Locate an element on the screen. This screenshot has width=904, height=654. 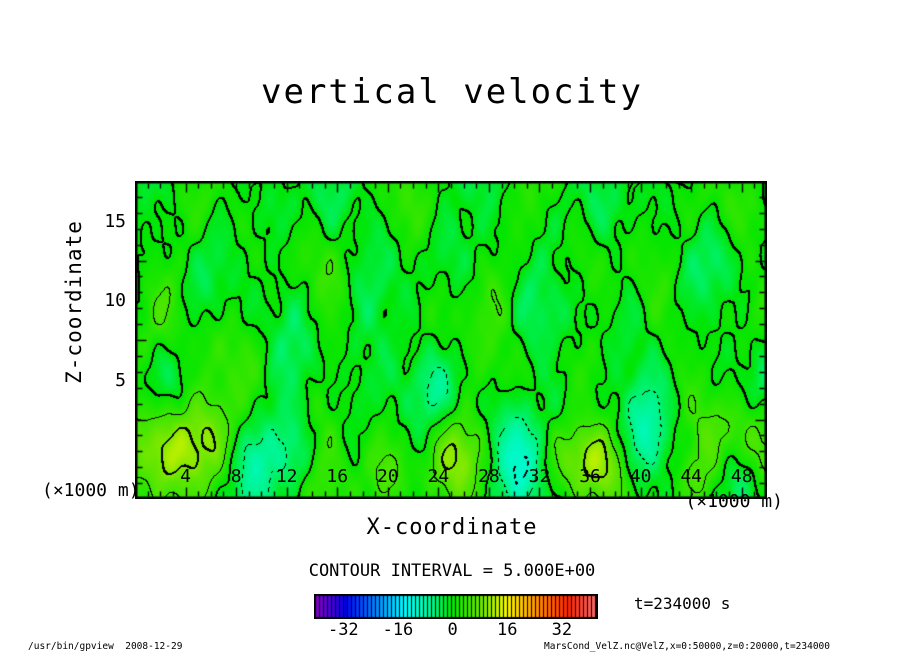
y-tick-label: 10 is located at coordinates (115, 300).